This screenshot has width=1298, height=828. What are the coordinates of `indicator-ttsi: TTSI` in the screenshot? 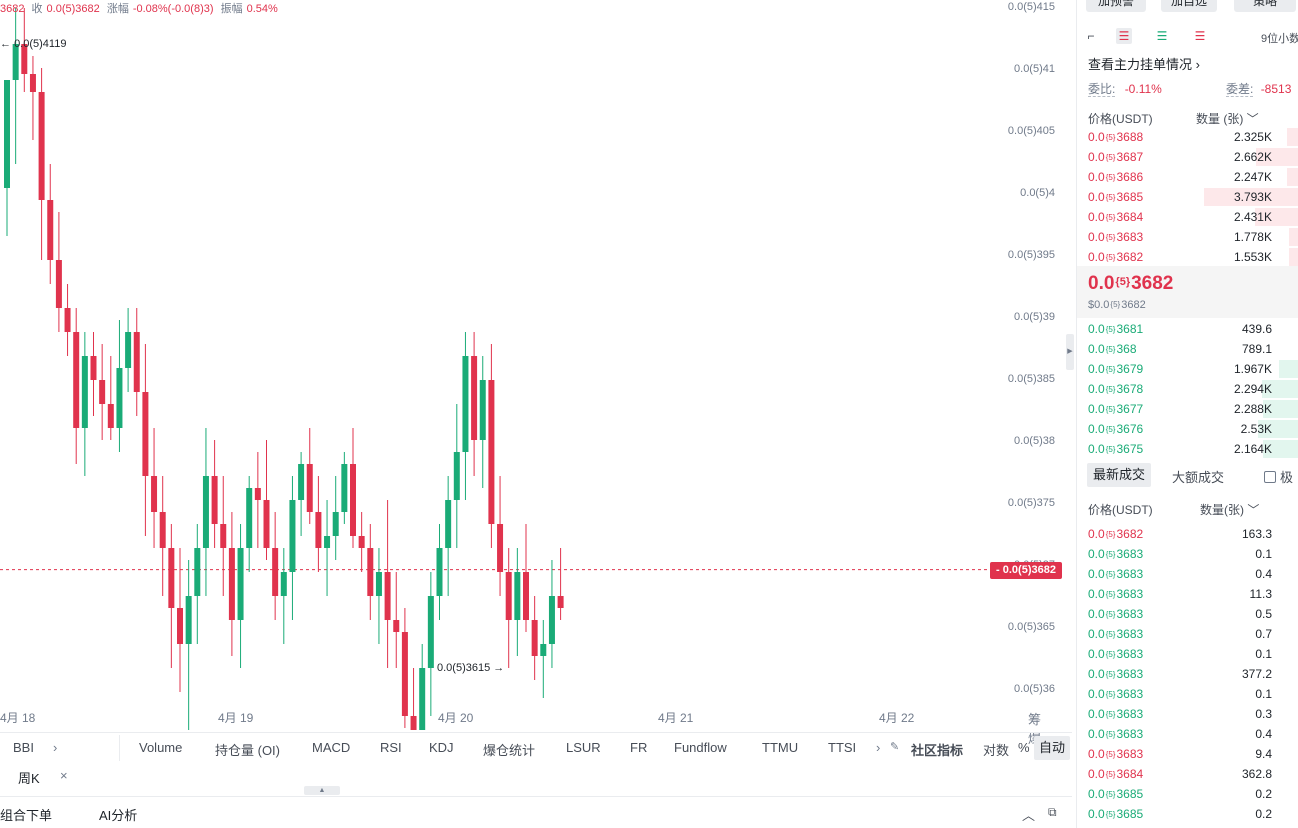 It's located at (842, 747).